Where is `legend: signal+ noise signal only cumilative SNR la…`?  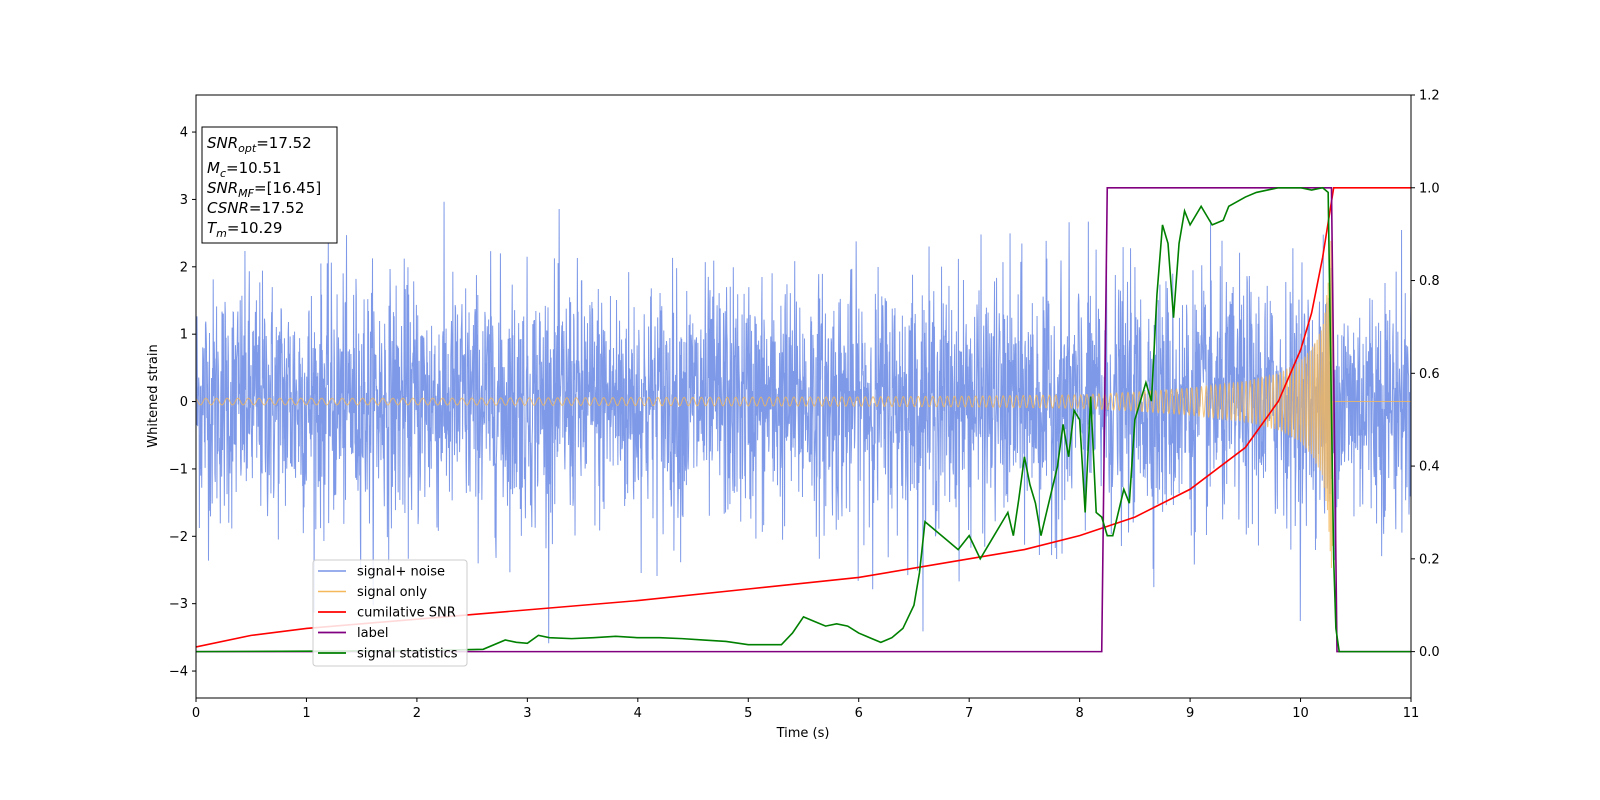
legend: signal+ noise signal only cumilative SNR la… is located at coordinates (390, 613).